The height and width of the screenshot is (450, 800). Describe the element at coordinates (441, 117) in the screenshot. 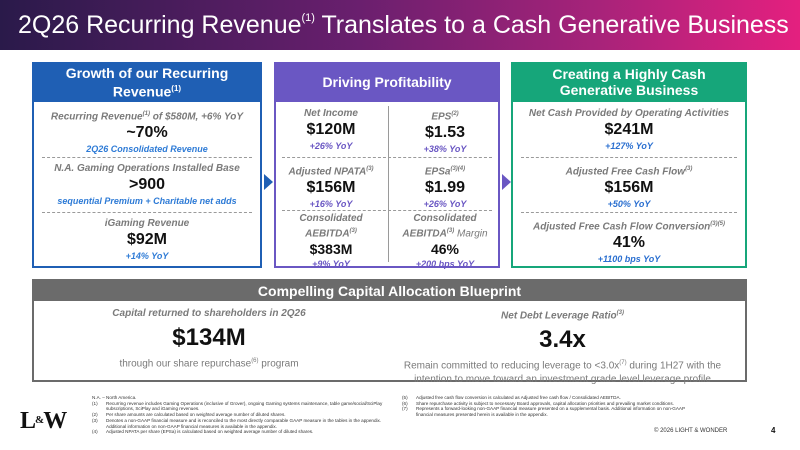

I see `label-text: EPS` at that location.